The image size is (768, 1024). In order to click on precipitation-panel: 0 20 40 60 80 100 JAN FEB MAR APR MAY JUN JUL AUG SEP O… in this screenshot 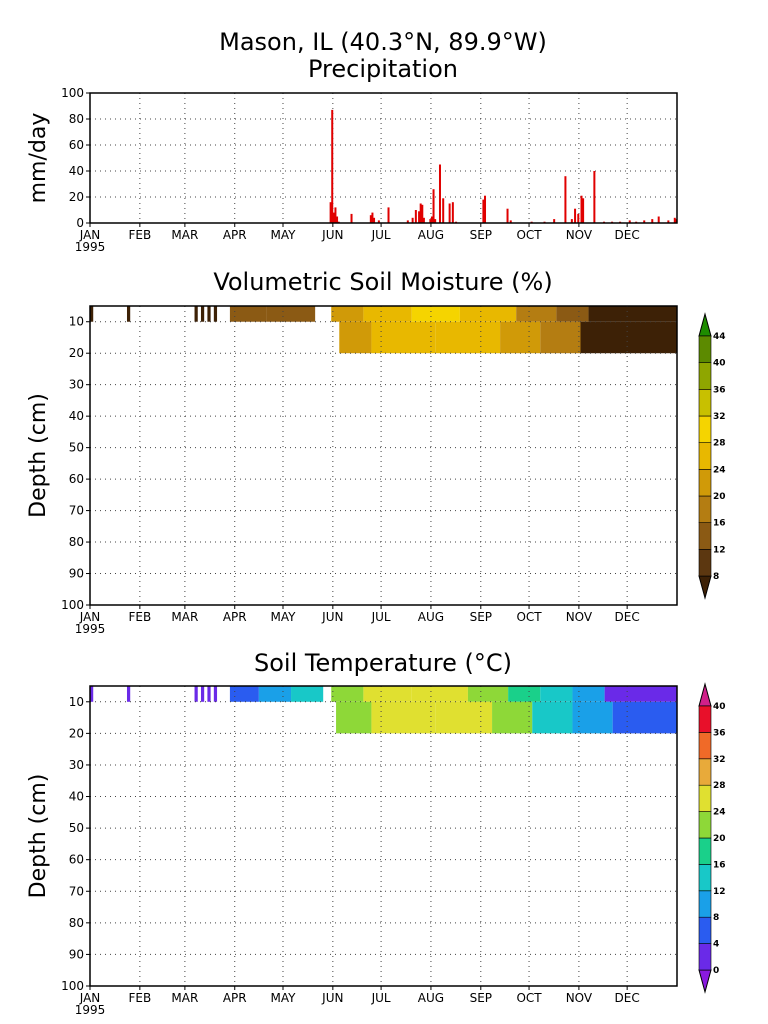, I will do `click(352, 170)`.